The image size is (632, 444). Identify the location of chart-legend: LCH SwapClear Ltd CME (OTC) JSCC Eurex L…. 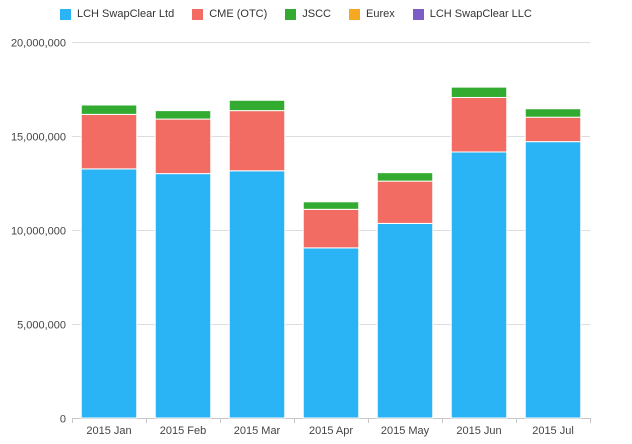
(305, 14).